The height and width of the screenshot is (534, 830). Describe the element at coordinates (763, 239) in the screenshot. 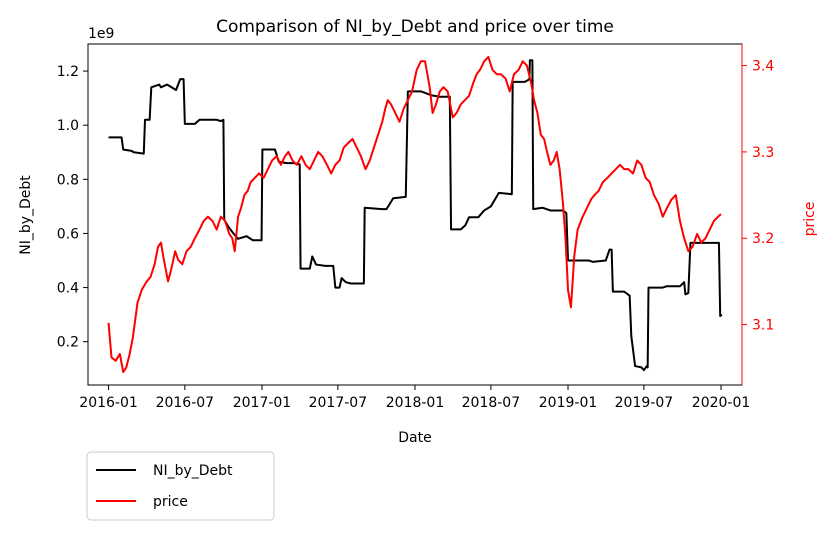

I see `right-tick-label: 3.2` at that location.